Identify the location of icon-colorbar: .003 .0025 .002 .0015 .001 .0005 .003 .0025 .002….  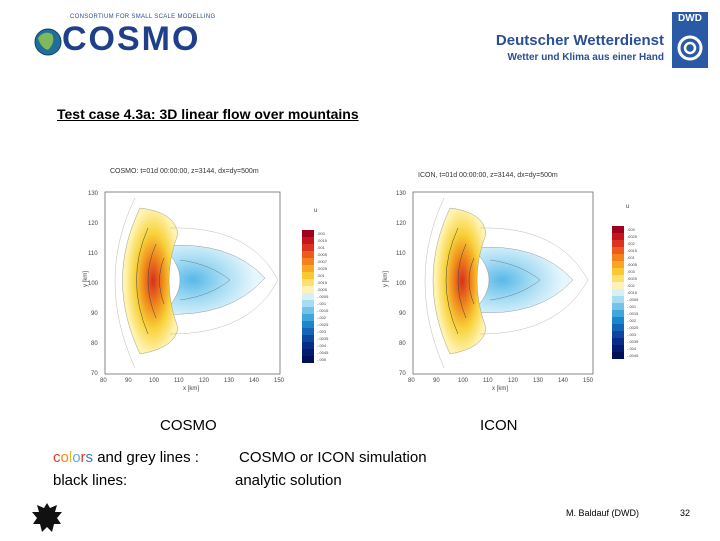
(625, 292).